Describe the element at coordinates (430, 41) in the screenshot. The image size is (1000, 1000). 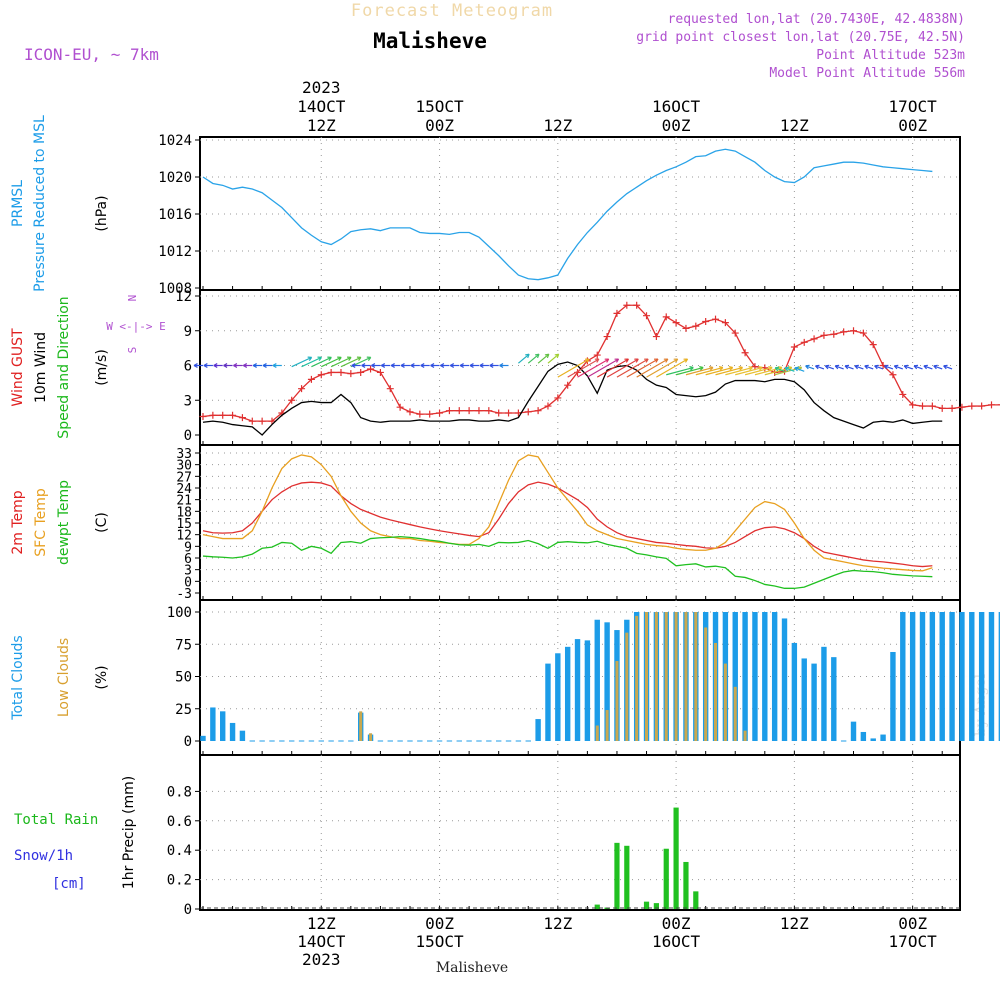
I see `location-title: Malisheve` at that location.